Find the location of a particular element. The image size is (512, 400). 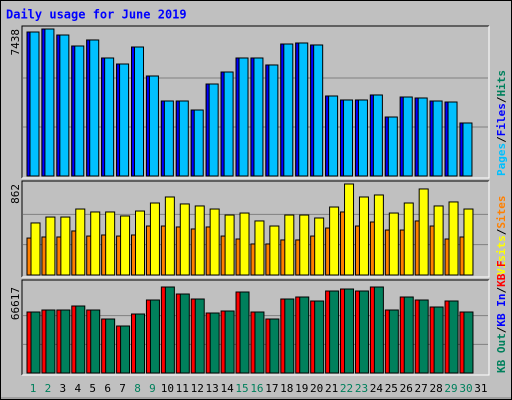

legend-entry: Sites is located at coordinates (501, 212).